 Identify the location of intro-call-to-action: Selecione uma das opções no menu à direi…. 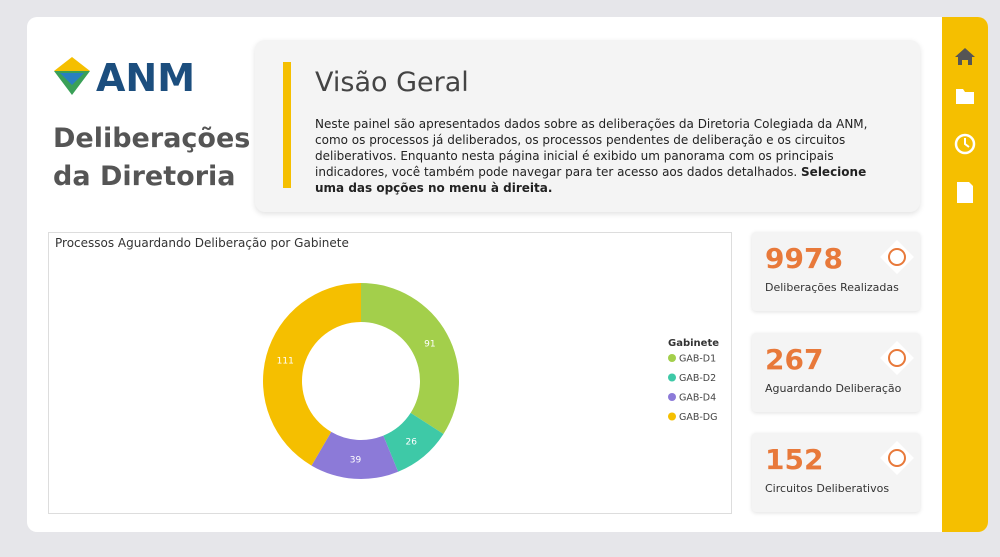
(591, 180).